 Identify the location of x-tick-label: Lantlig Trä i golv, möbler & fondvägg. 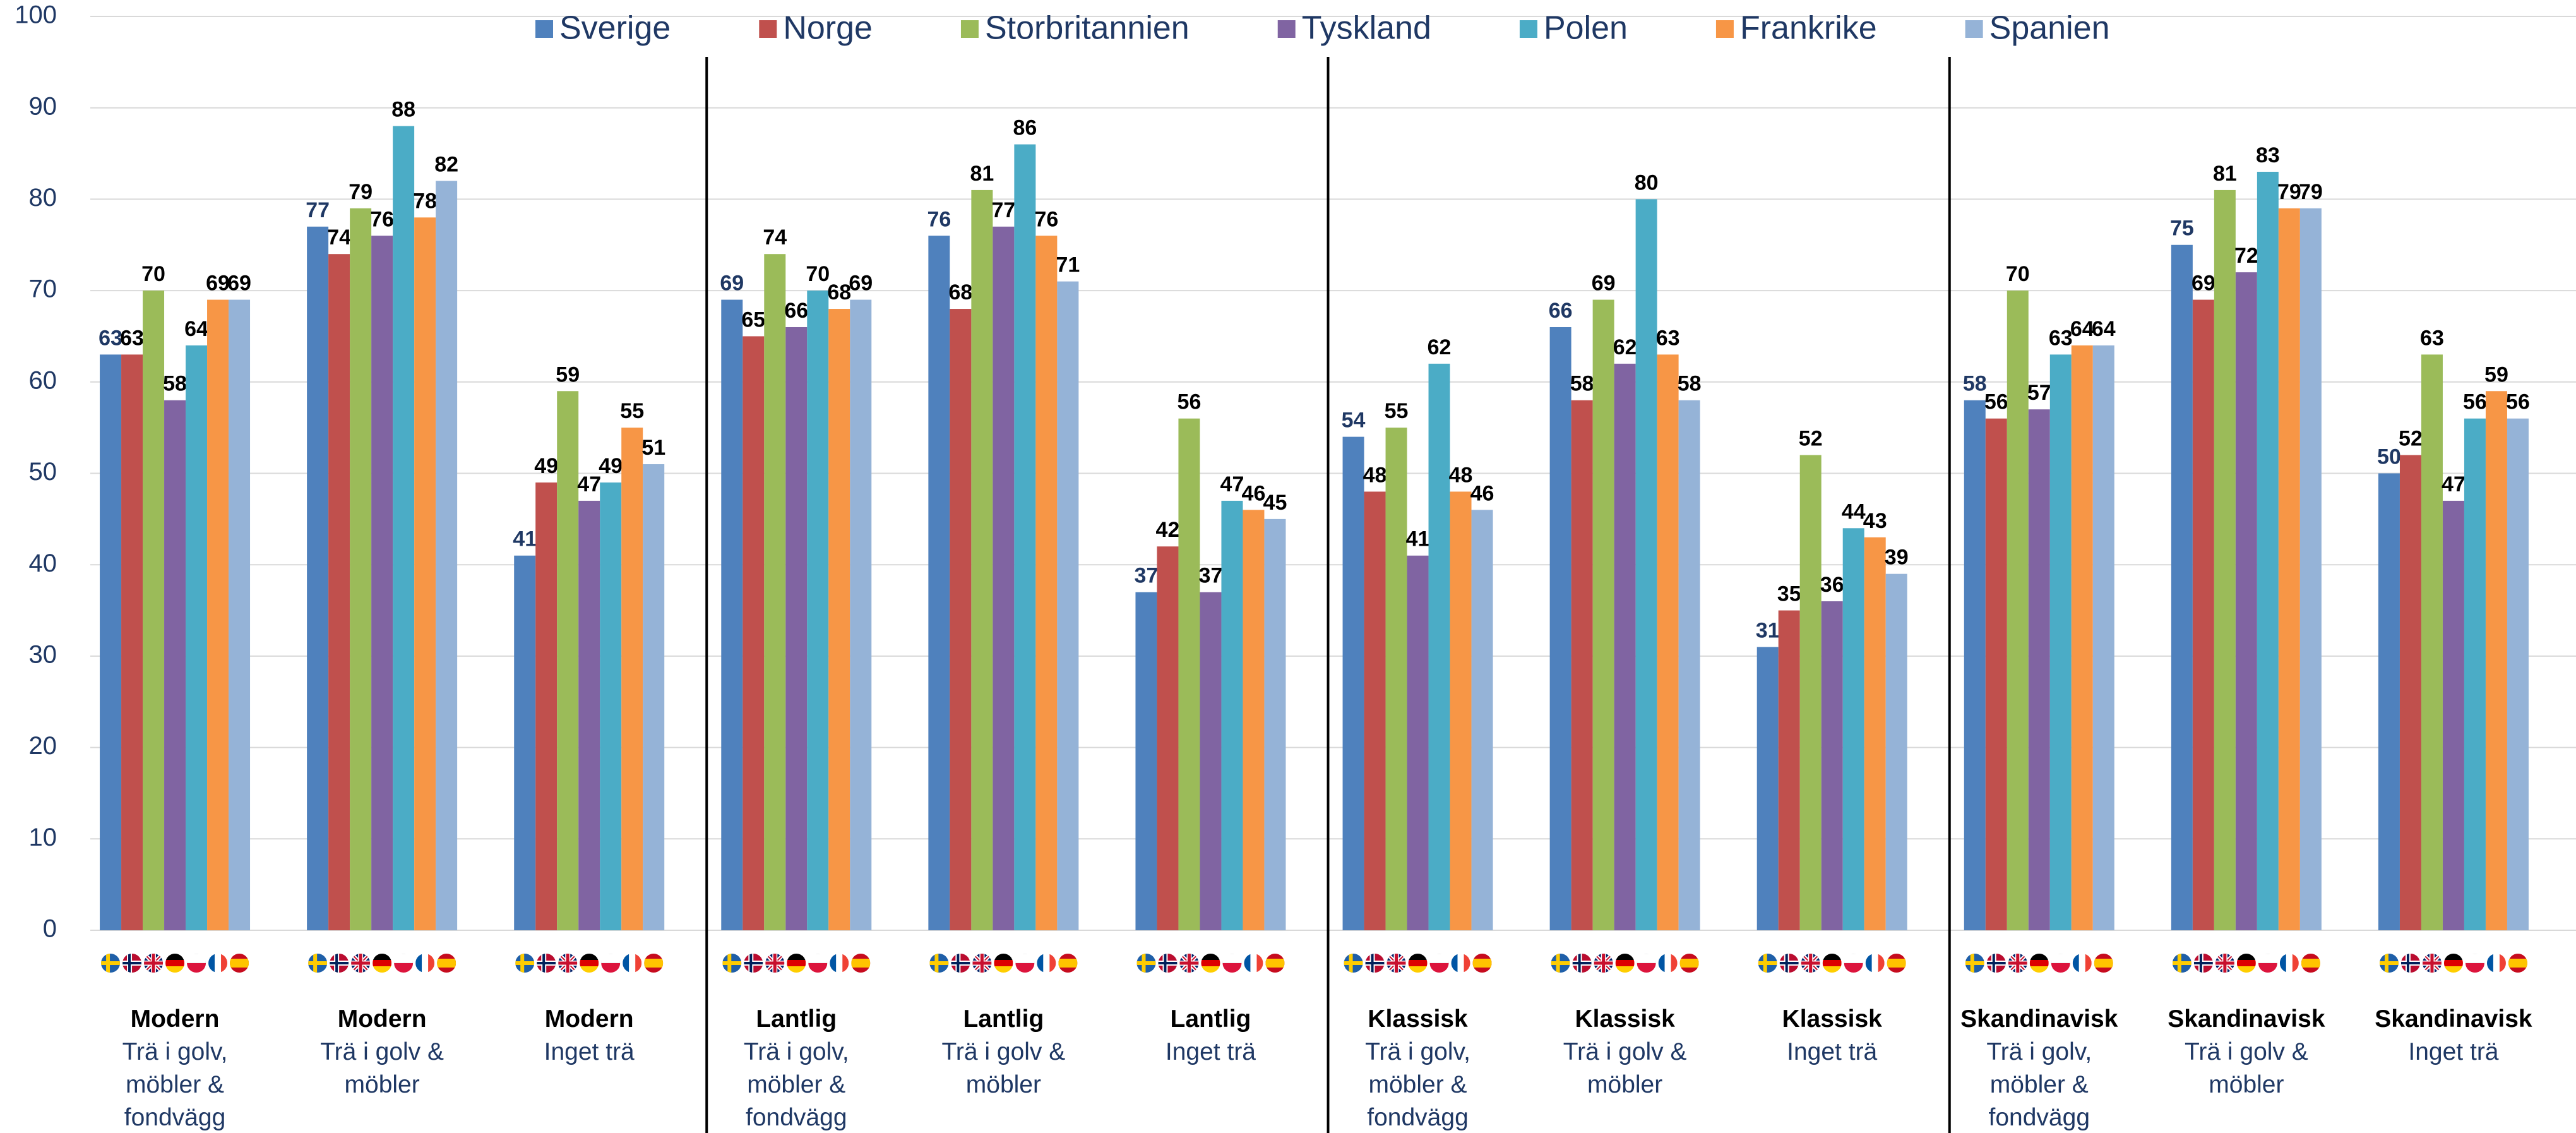
(796, 1068).